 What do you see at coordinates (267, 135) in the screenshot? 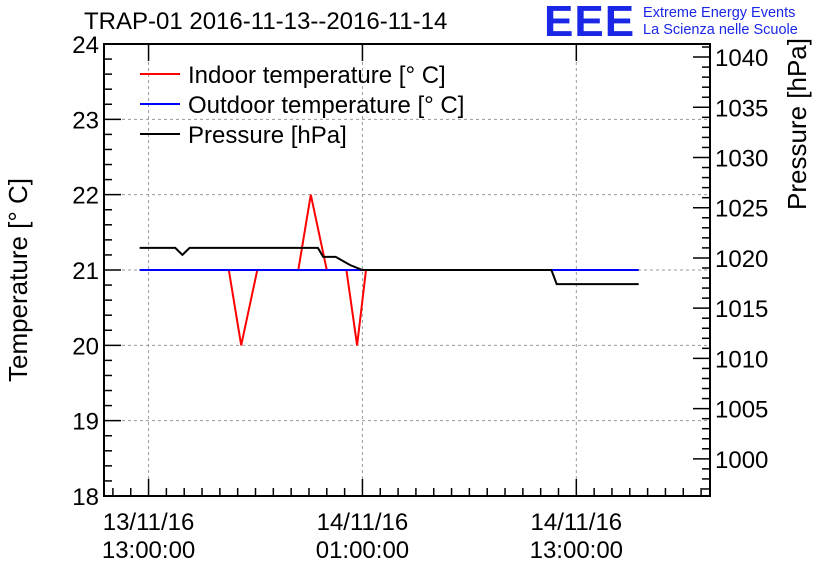
I see `legend-label-3: Pressure [hPa]` at bounding box center [267, 135].